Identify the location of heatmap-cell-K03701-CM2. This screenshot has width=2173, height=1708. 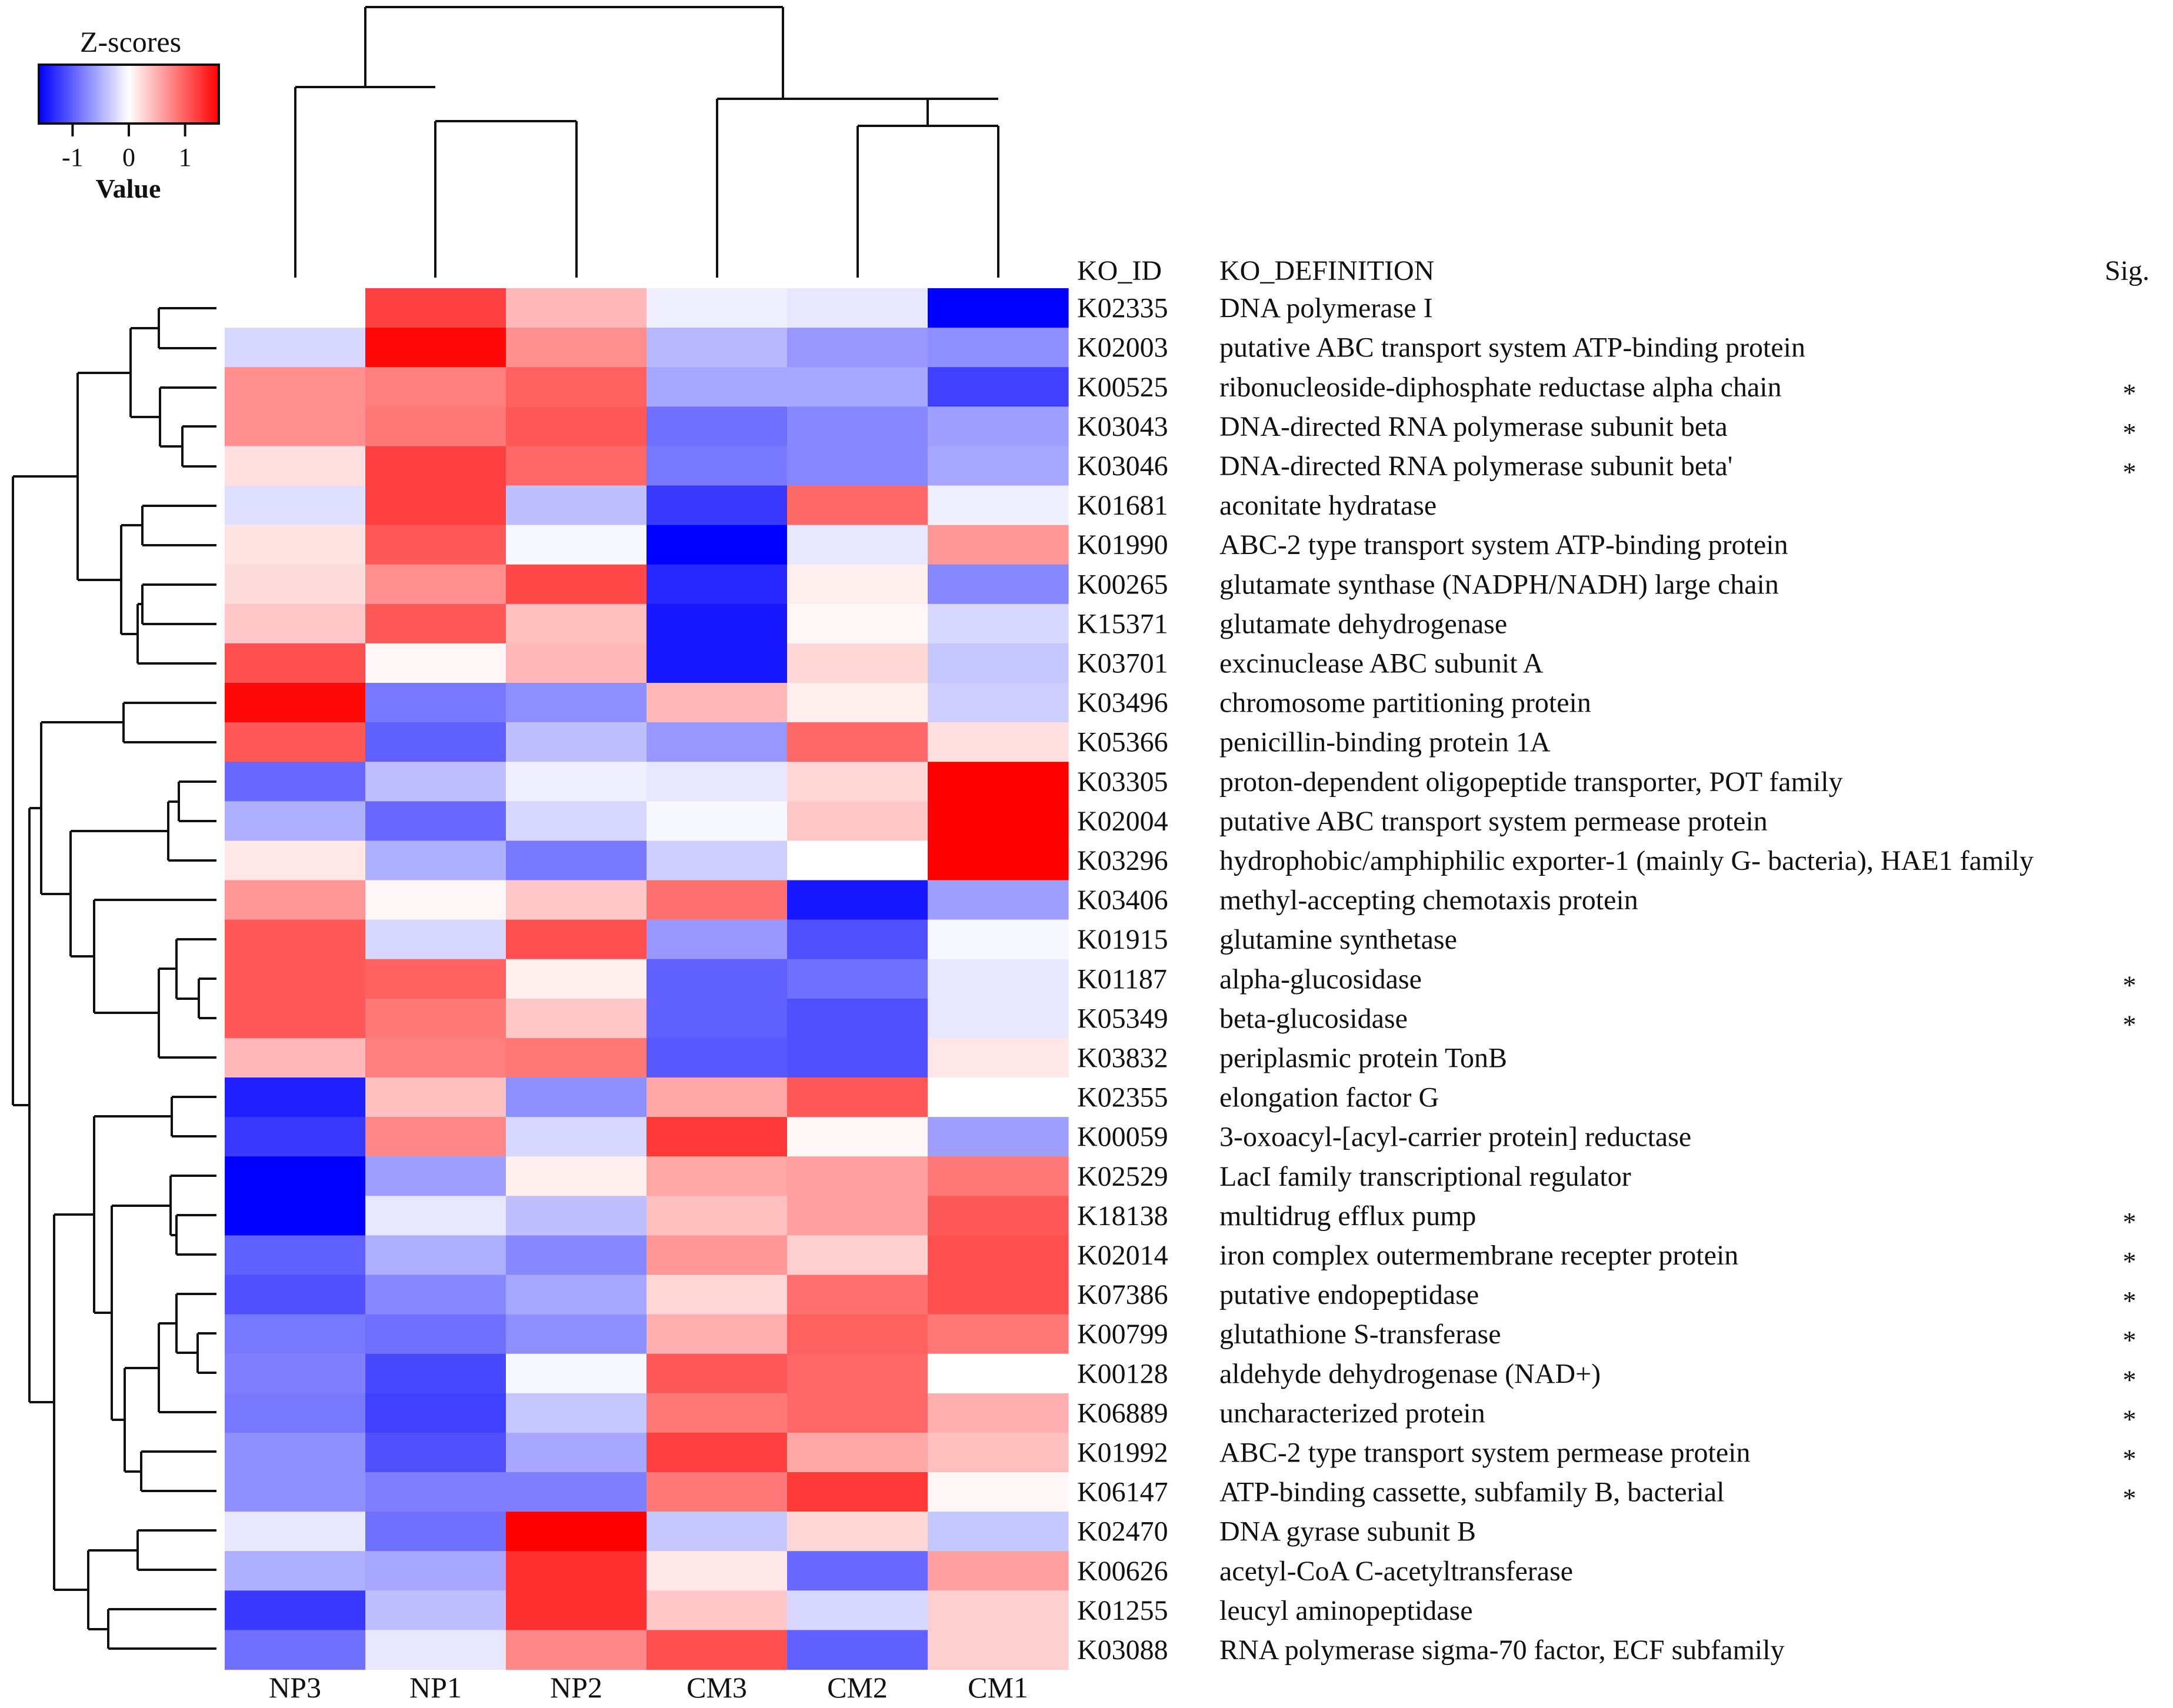
(857, 663).